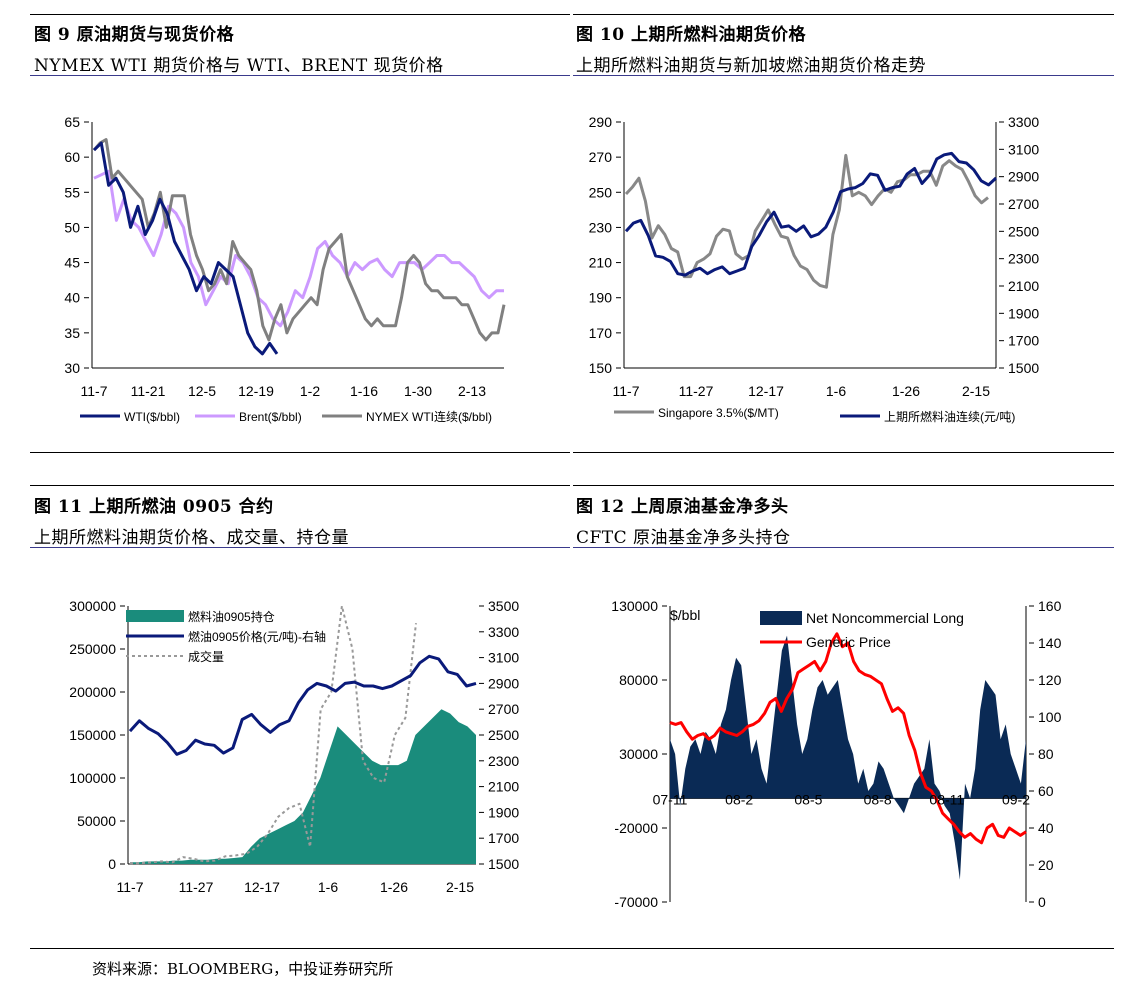  What do you see at coordinates (303, 786) in the screenshot?
I see `fig11-area-open-interest` at bounding box center [303, 786].